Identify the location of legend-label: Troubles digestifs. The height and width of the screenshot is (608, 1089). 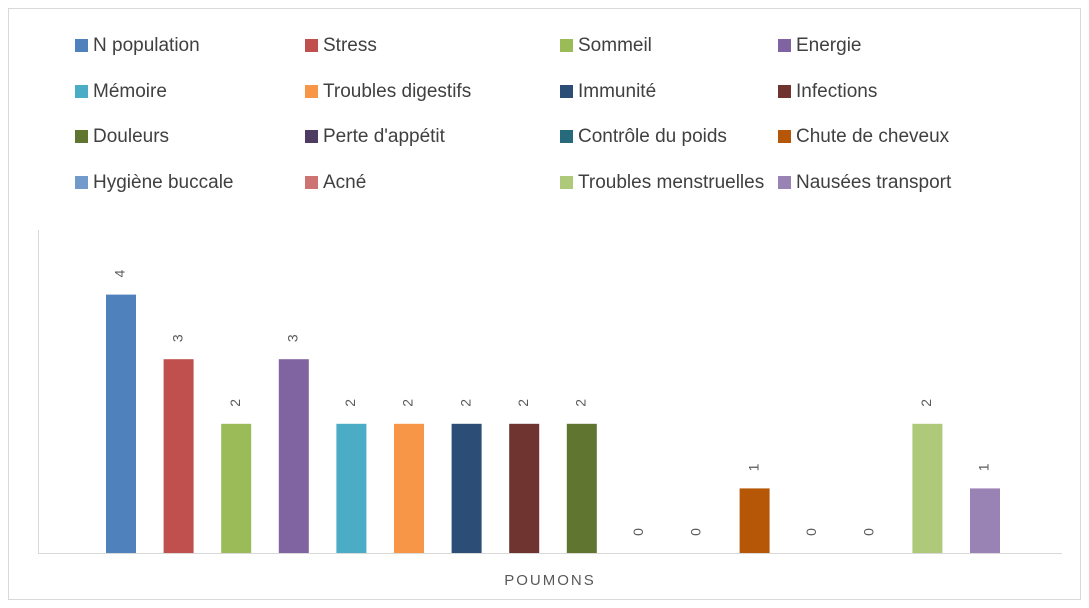
(397, 91).